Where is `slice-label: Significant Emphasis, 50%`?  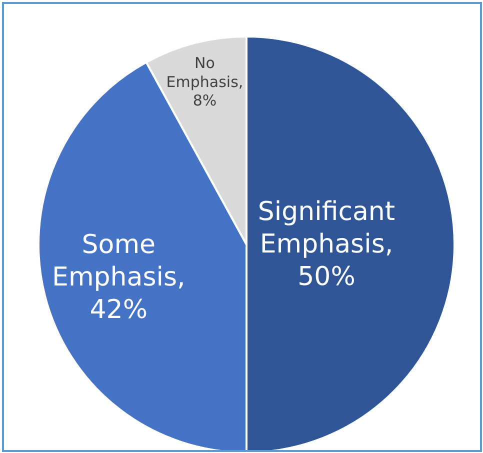 slice-label: Significant Emphasis, 50% is located at coordinates (327, 244).